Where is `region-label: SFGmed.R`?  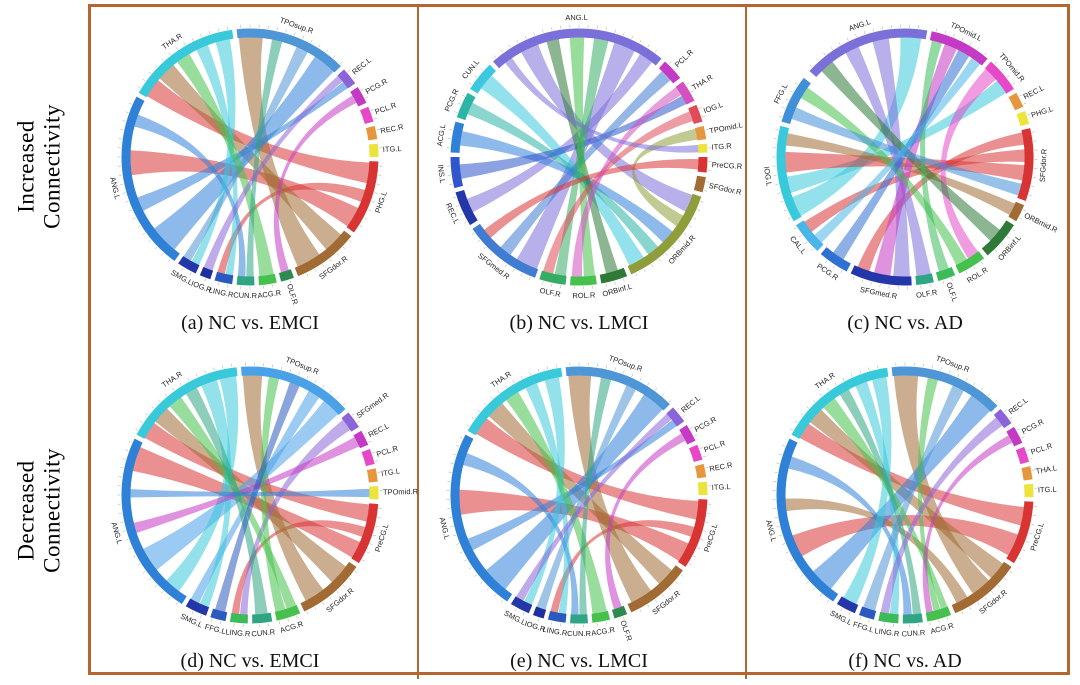
region-label: SFGmed.R is located at coordinates (878, 293).